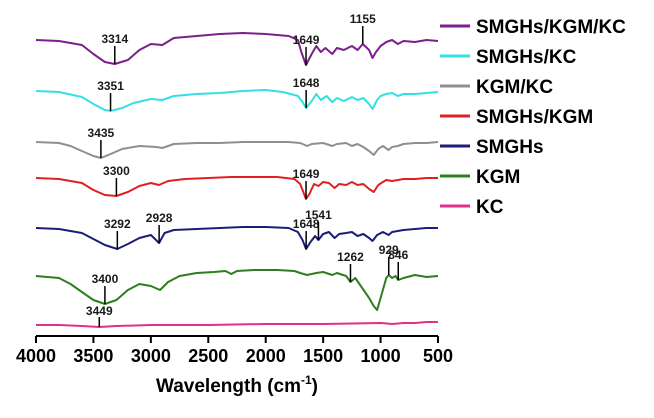 The width and height of the screenshot is (654, 418). I want to click on series-line-kgm-kc, so click(237, 150).